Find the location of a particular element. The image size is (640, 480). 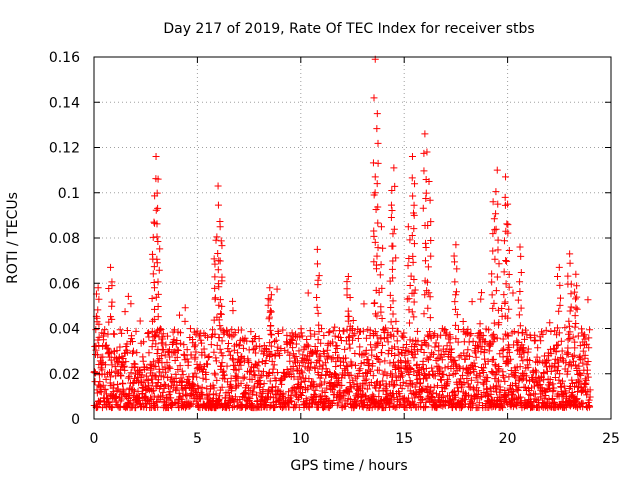

y-axis-label: ROTI / TECUs is located at coordinates (13, 238).